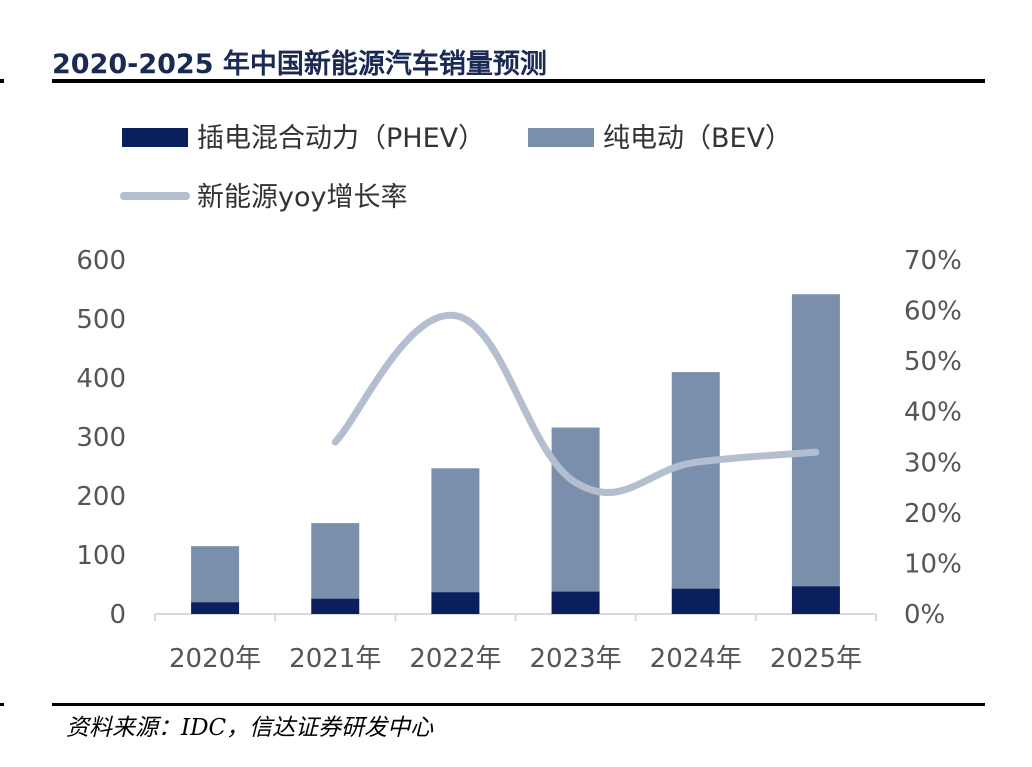 The image size is (1032, 767). I want to click on bottom-rule, so click(518, 704).